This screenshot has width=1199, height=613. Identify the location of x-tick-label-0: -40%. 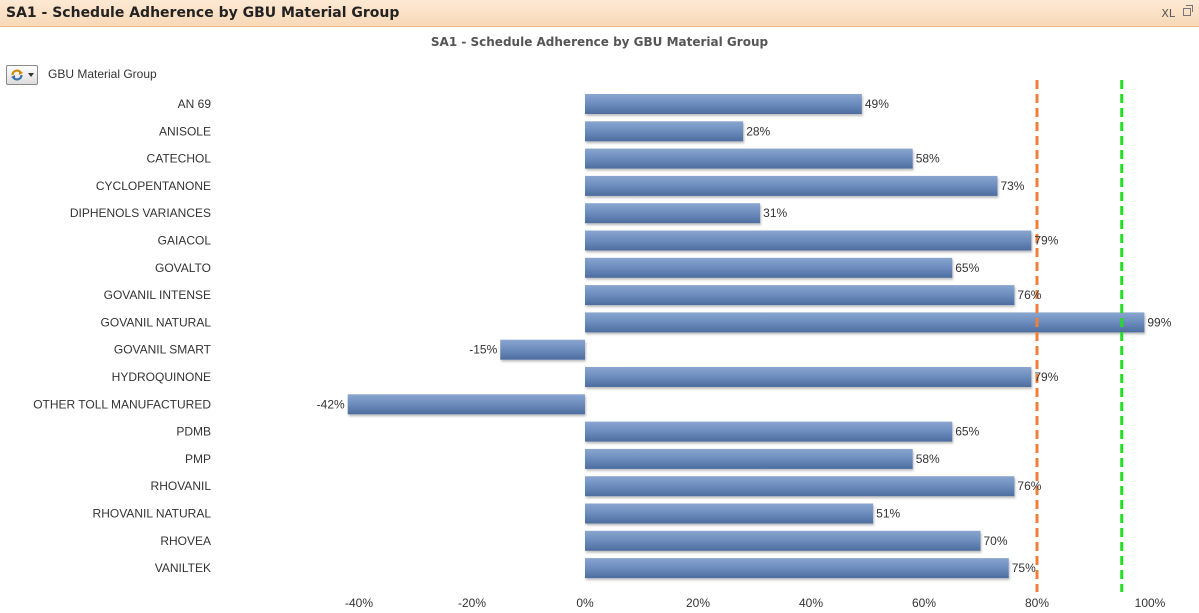
(359, 603).